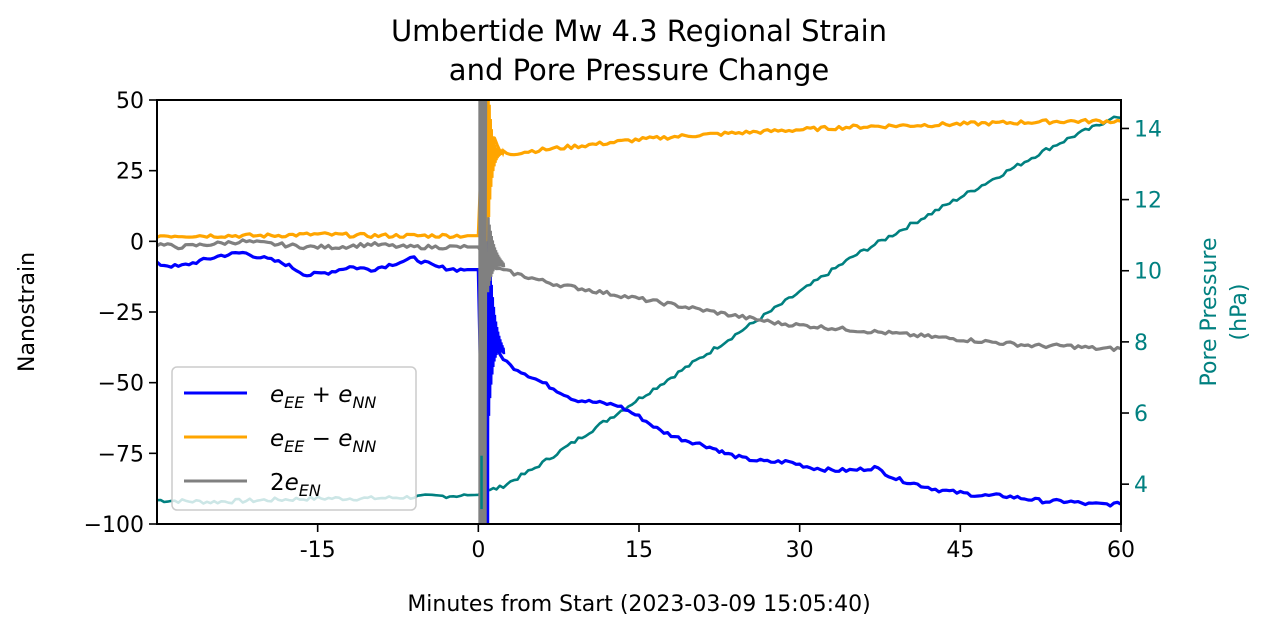 The width and height of the screenshot is (1269, 629). I want to click on y-tick-label: −75, so click(121, 454).